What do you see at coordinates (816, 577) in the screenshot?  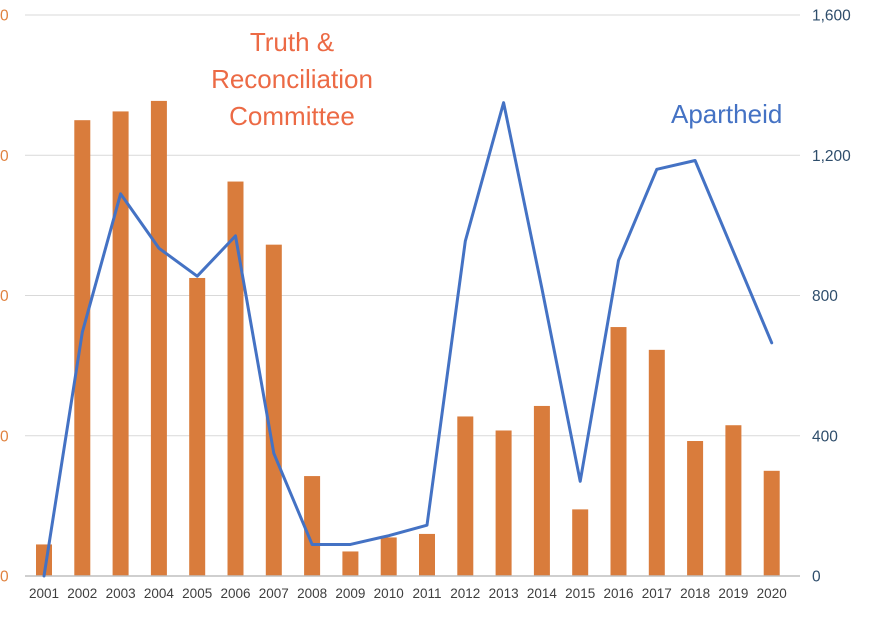 I see `right-axis-tick-label-0: 0` at bounding box center [816, 577].